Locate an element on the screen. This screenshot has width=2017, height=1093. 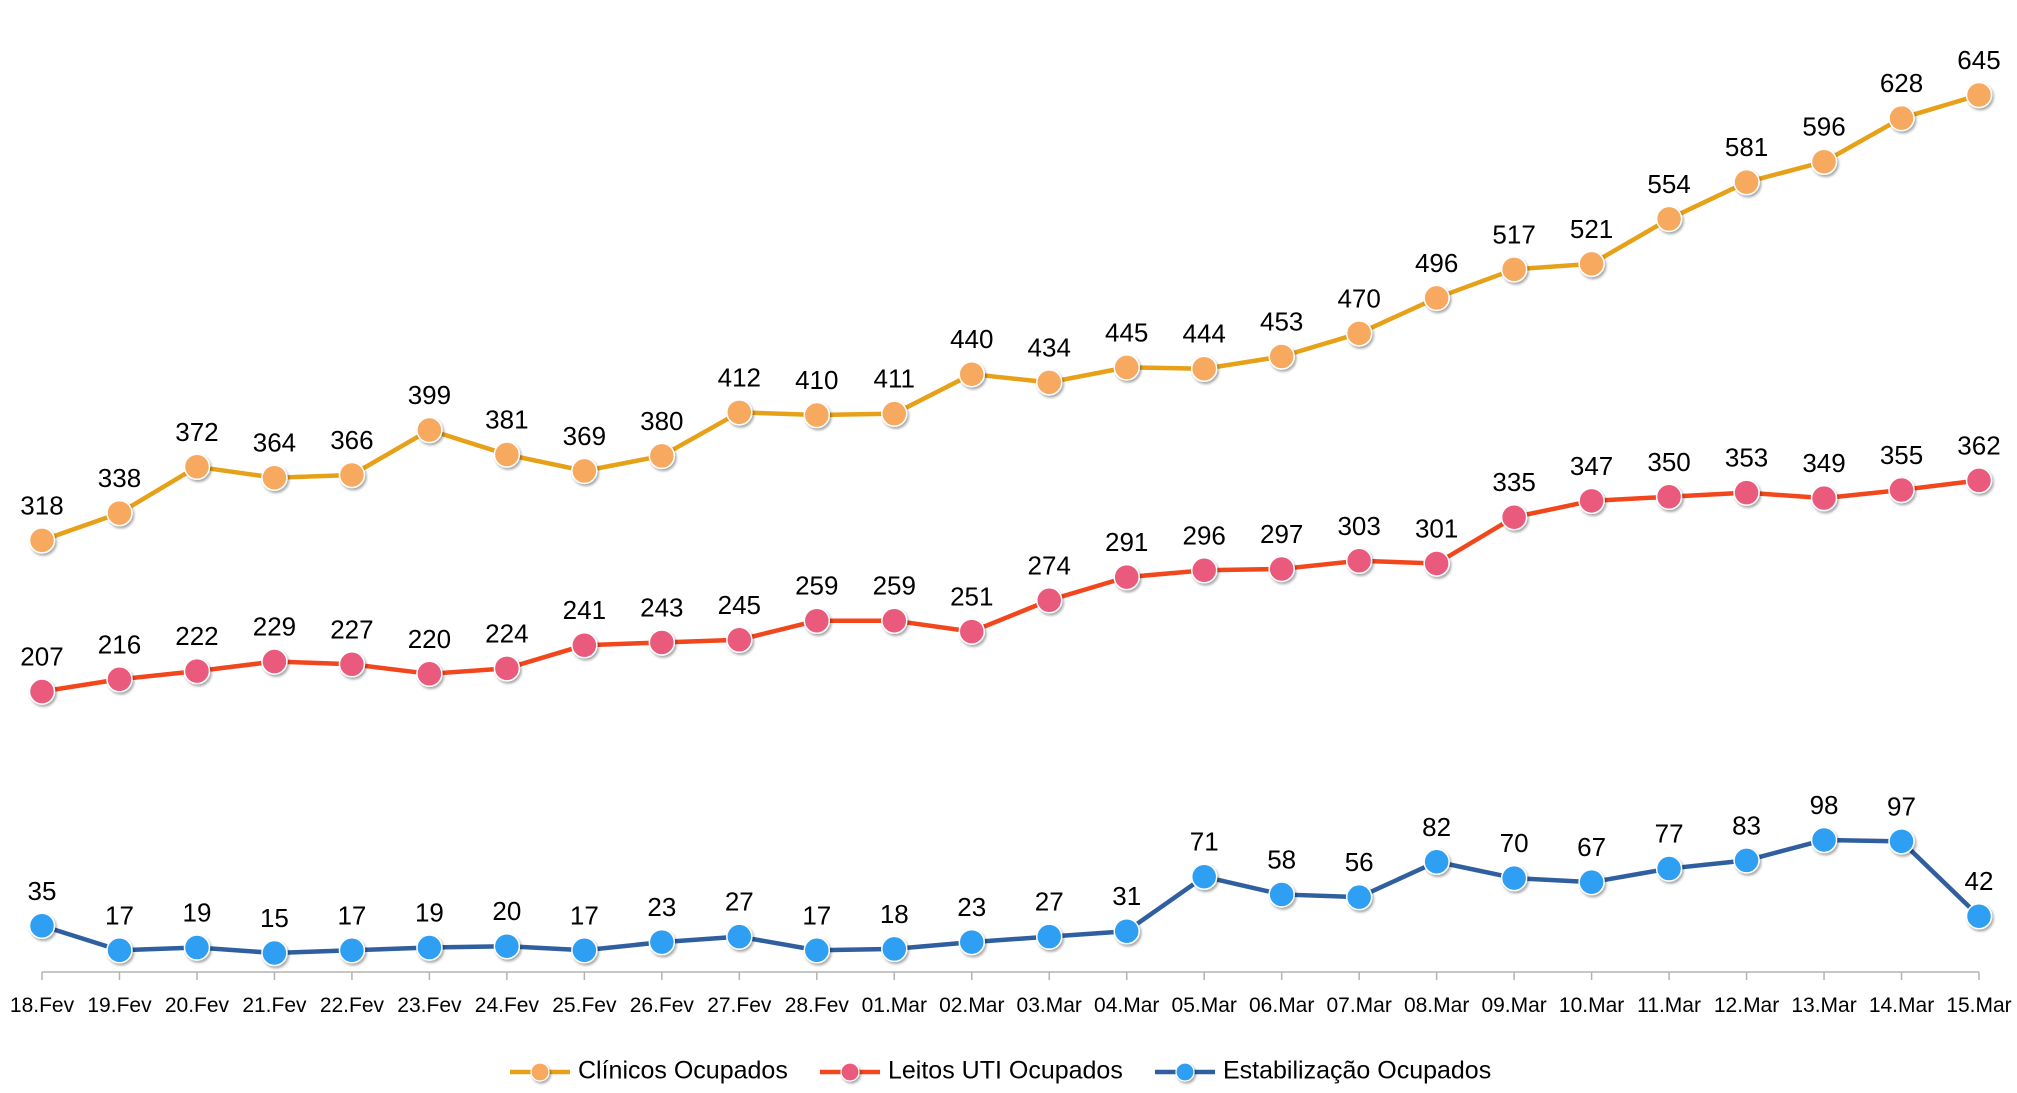
x-tick-label: 05.Mar is located at coordinates (1204, 1005).